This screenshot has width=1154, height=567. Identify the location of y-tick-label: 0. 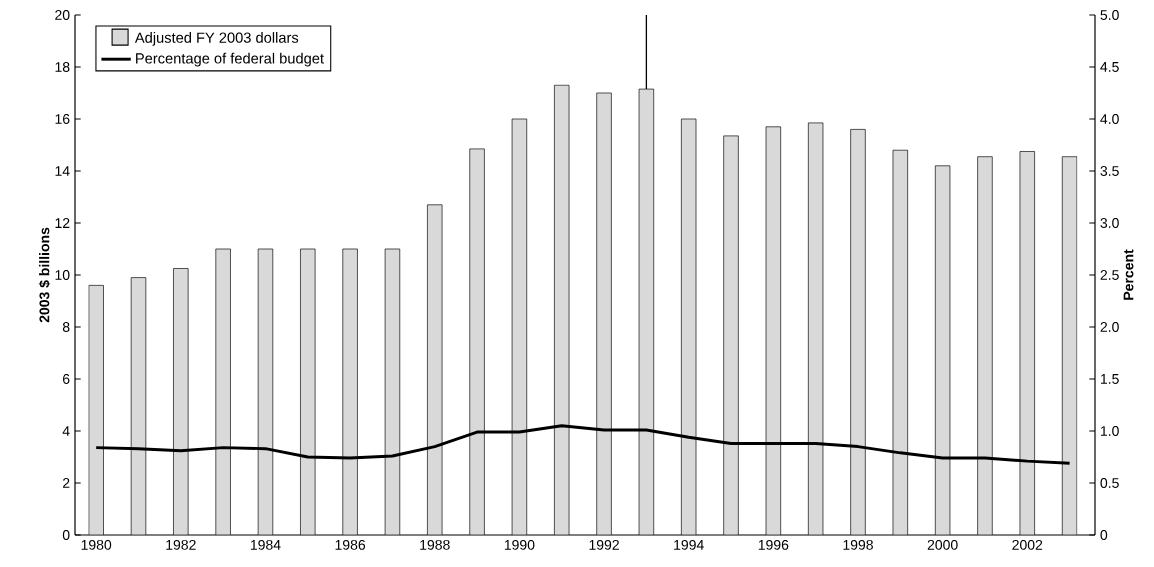
(66, 535).